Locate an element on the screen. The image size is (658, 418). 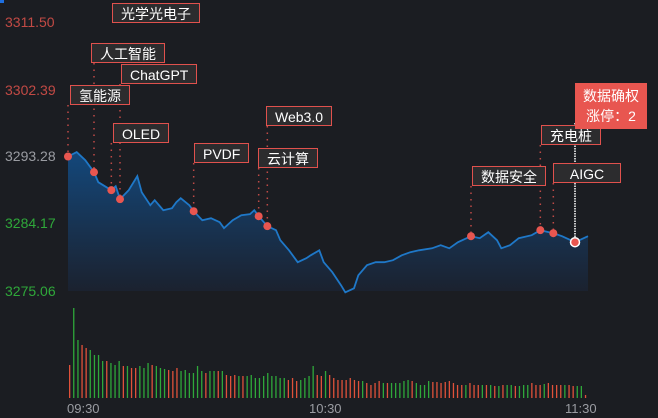
tag-aigc: AIGC is located at coordinates (587, 173).